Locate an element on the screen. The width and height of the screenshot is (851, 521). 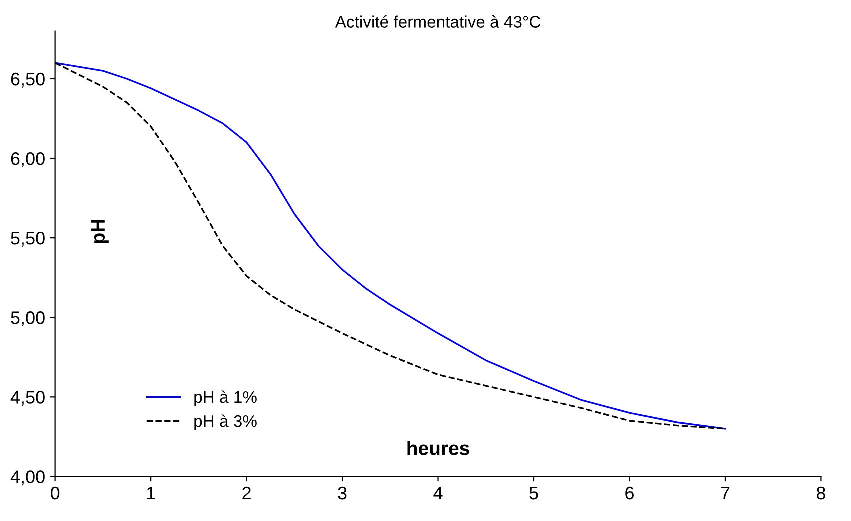
y-tick-label: 5,00 is located at coordinates (28, 319).